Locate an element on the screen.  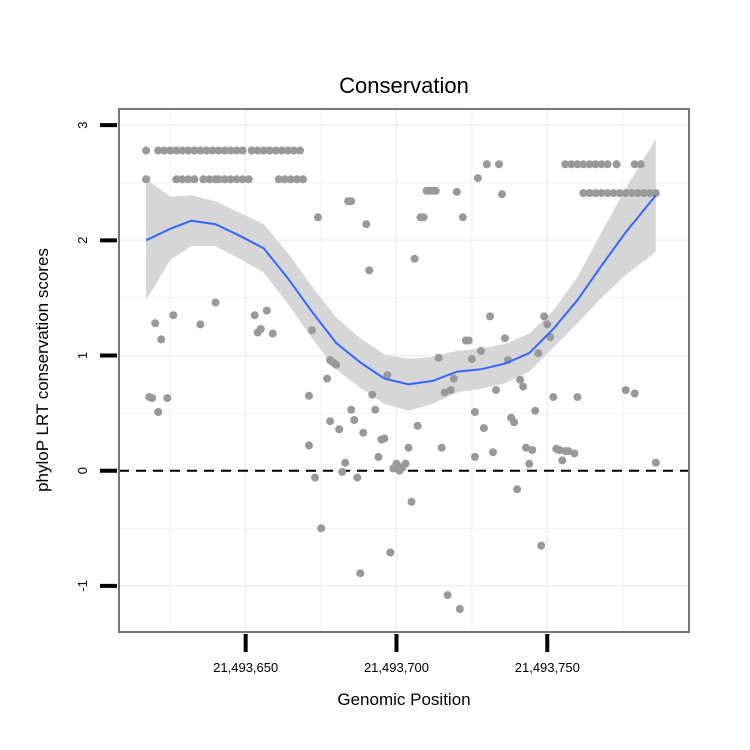
y-axis-ticks: -1 0 1 2 3 is located at coordinates (96, 356).